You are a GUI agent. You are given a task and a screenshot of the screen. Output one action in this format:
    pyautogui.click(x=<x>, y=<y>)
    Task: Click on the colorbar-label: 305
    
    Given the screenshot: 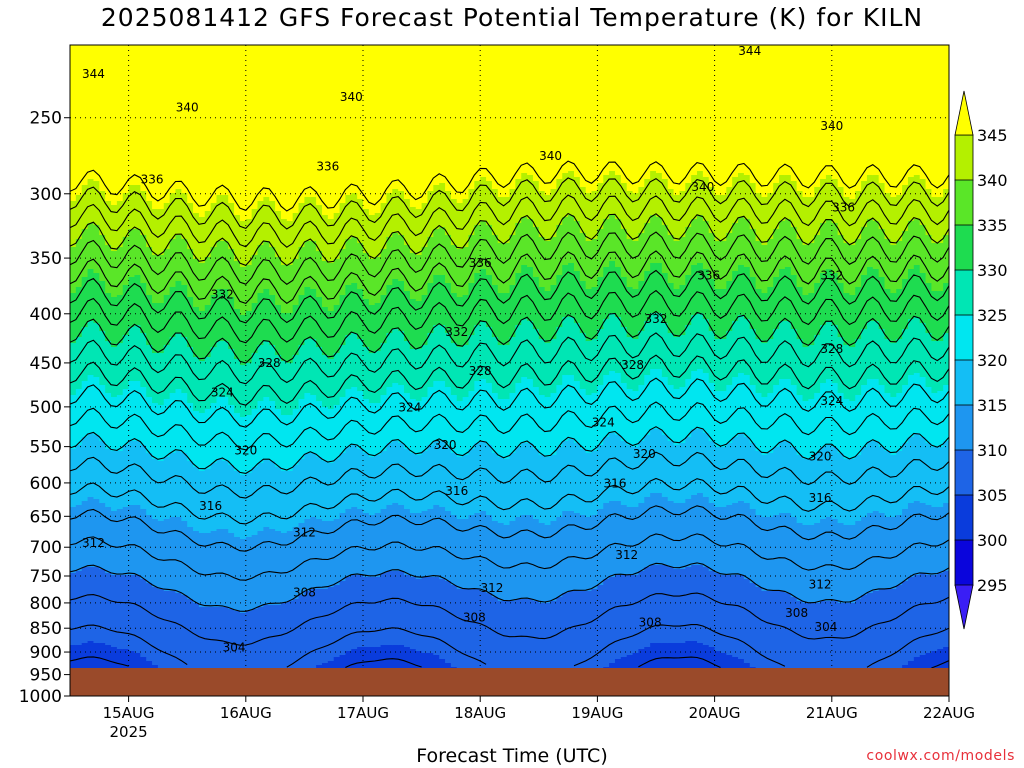 What is the action you would take?
    pyautogui.click(x=992, y=495)
    